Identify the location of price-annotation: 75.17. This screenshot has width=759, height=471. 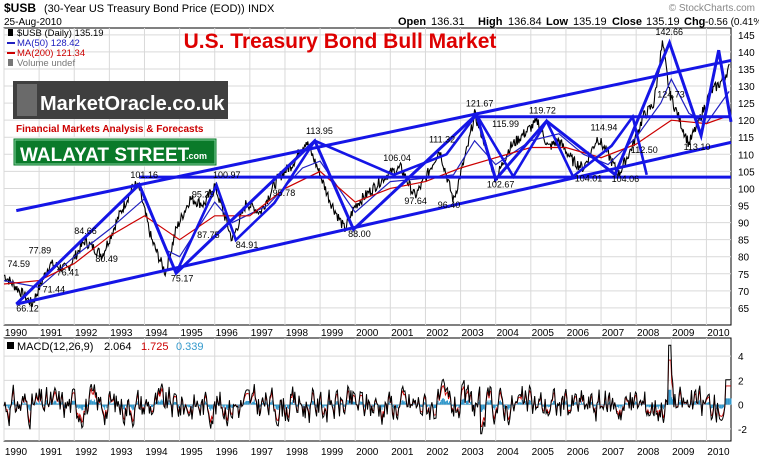
(182, 278).